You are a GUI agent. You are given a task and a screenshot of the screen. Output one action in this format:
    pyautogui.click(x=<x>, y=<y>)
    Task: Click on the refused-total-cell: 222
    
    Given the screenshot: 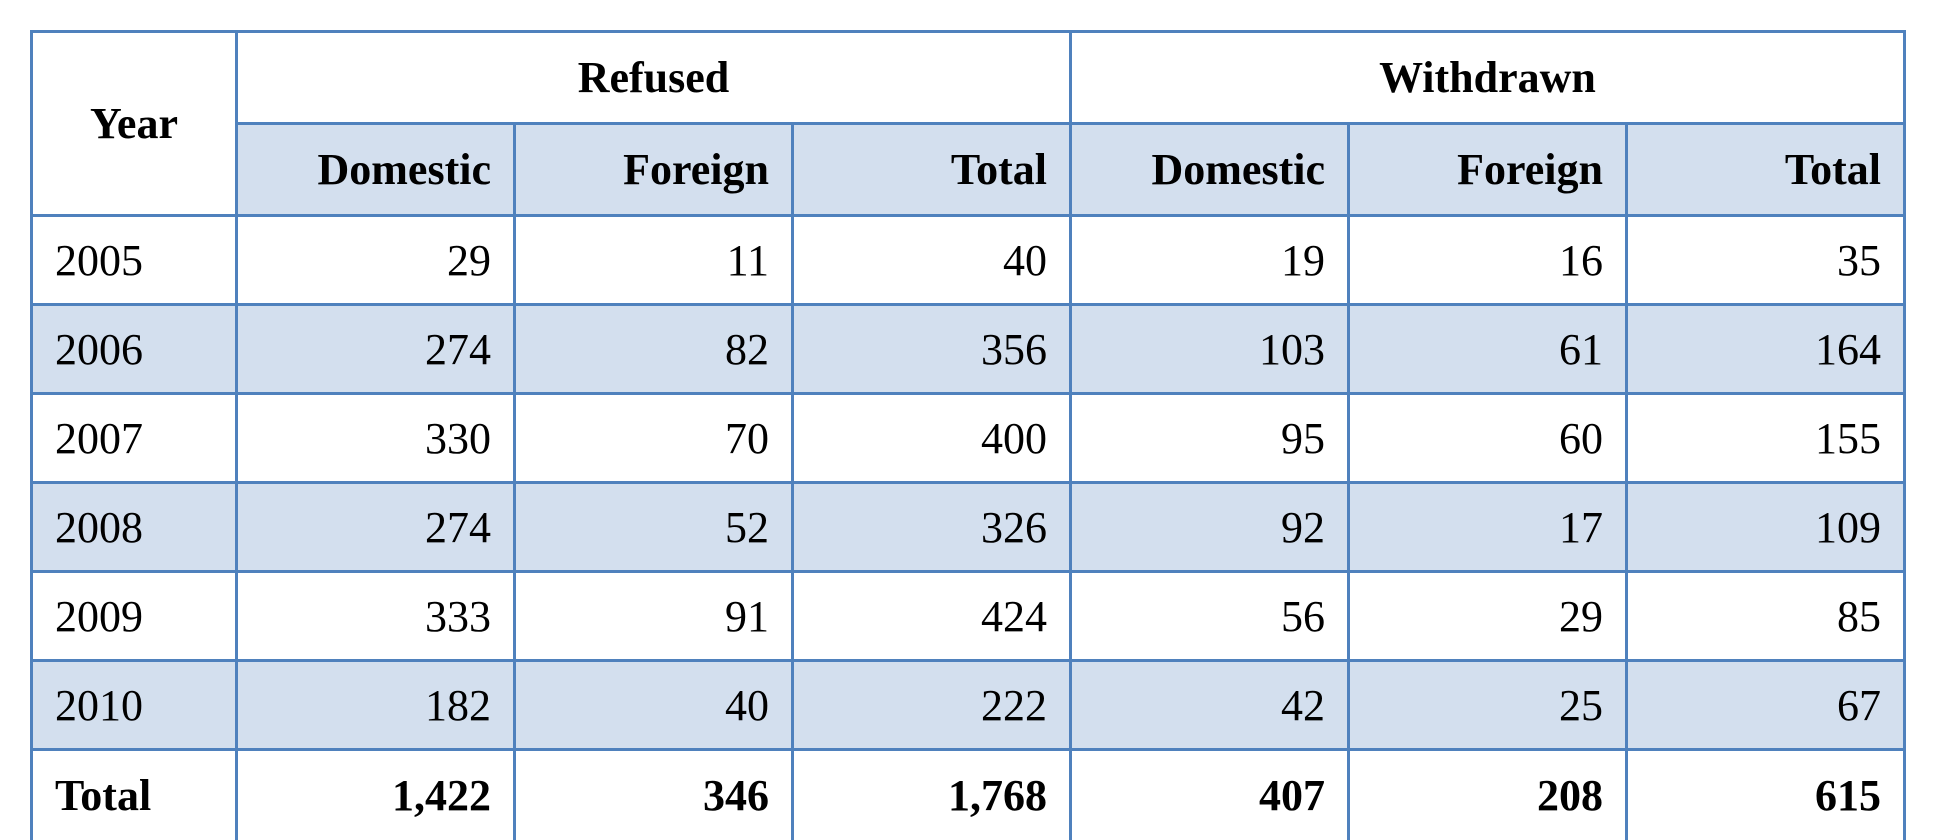 What is the action you would take?
    pyautogui.click(x=931, y=705)
    